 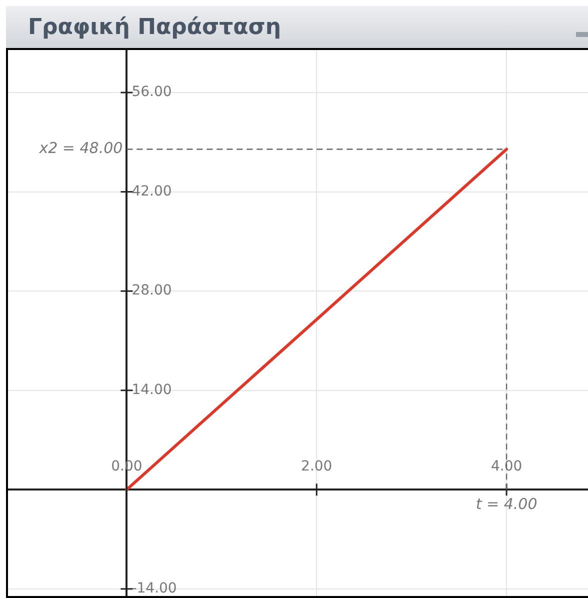 I want to click on ref-line-label: t = 4.00, so click(x=507, y=504).